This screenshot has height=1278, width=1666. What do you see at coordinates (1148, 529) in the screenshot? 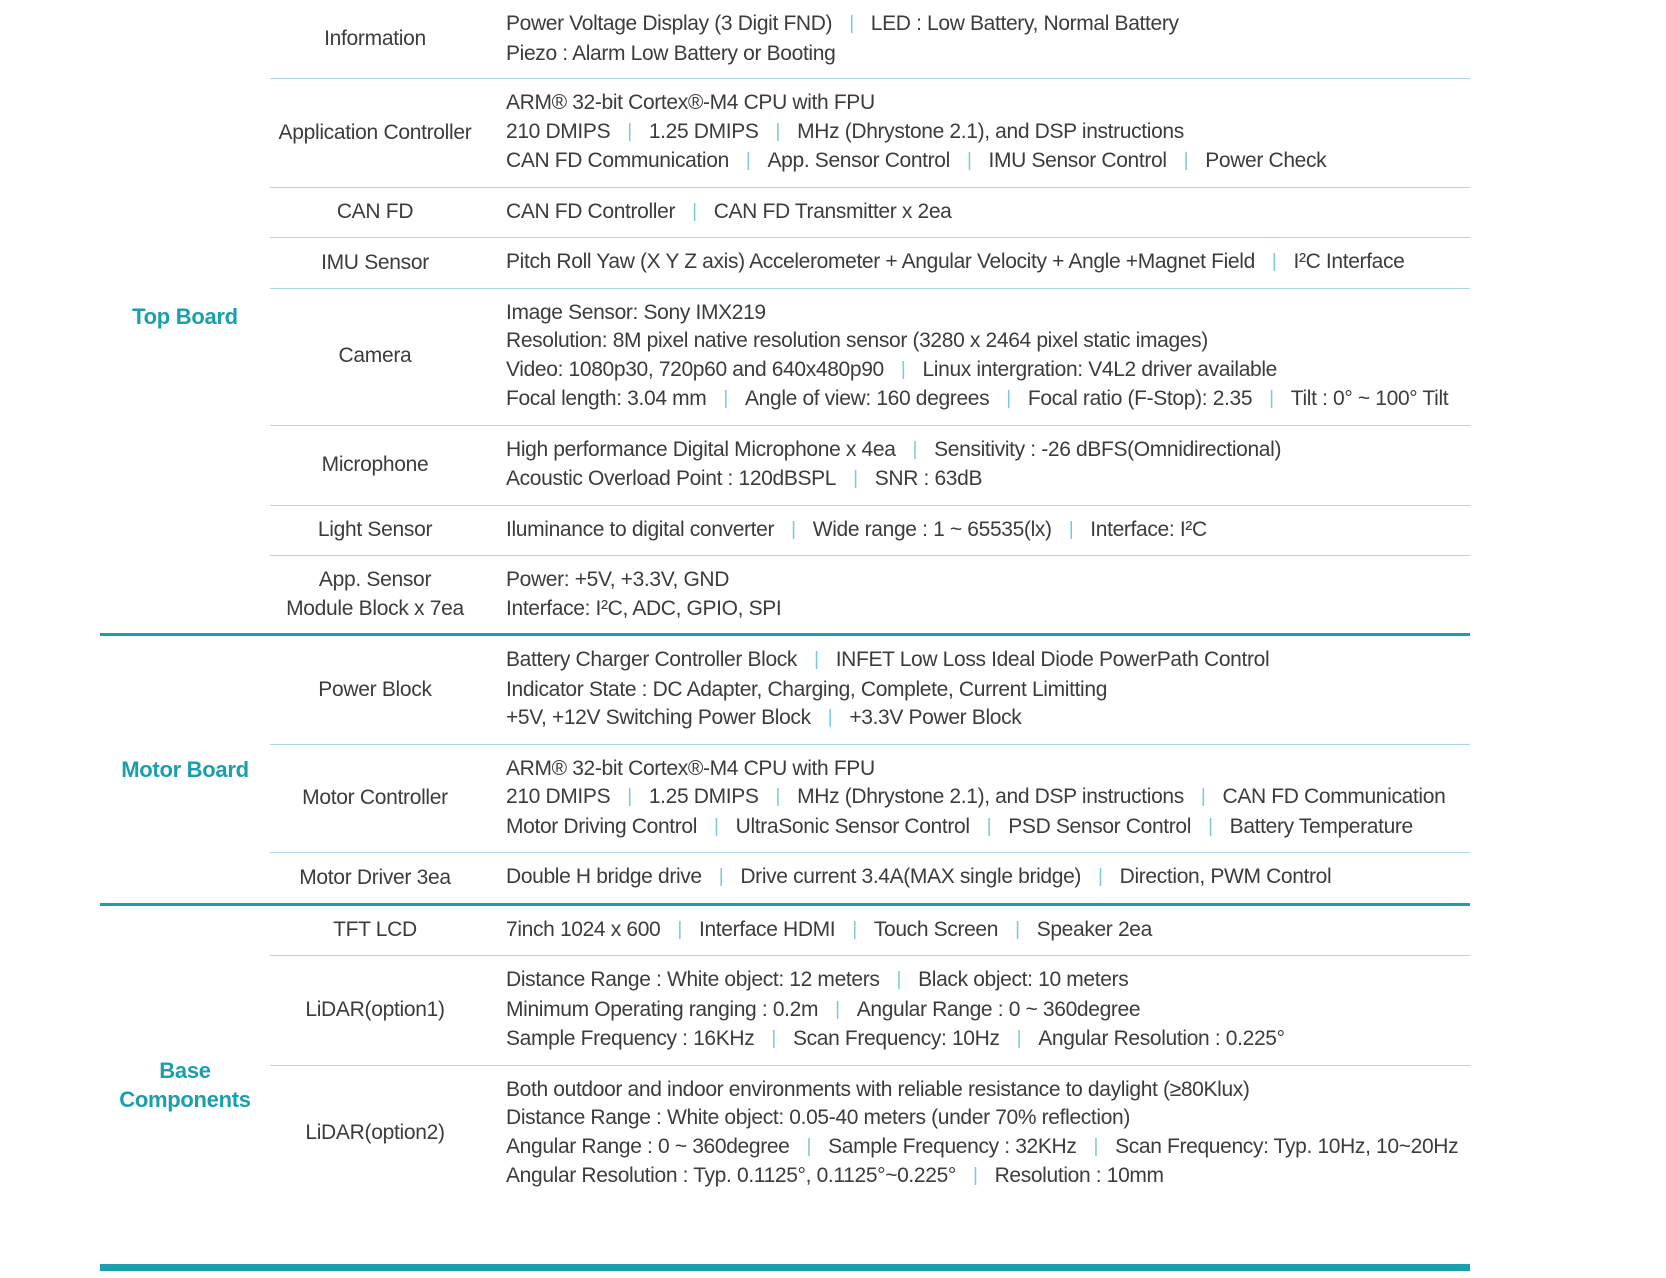
I see `spec-text: Interface: I²C` at bounding box center [1148, 529].